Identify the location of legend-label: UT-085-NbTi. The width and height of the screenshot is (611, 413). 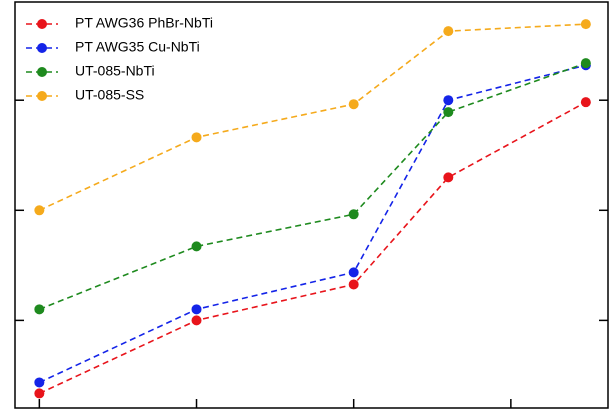
(115, 71).